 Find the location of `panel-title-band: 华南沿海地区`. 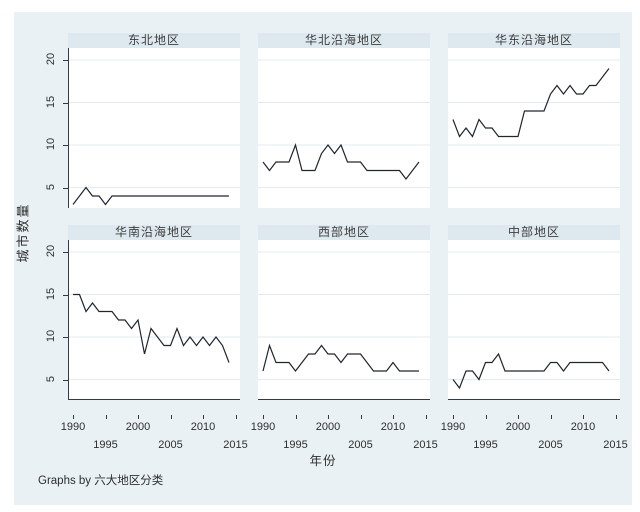

panel-title-band: 华南沿海地区 is located at coordinates (154, 232).